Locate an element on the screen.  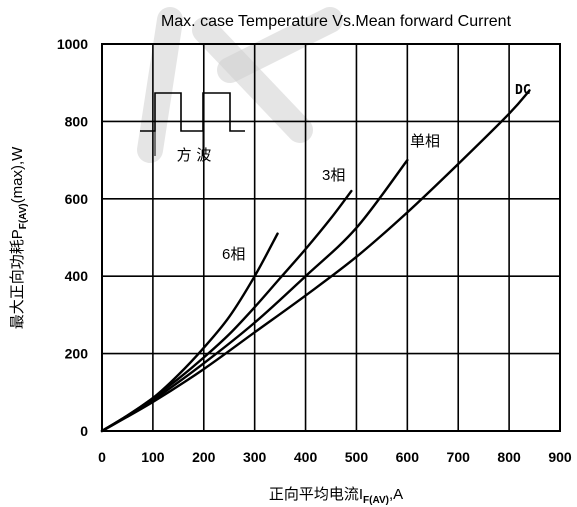
y-tick-label: 600 is located at coordinates (77, 199).